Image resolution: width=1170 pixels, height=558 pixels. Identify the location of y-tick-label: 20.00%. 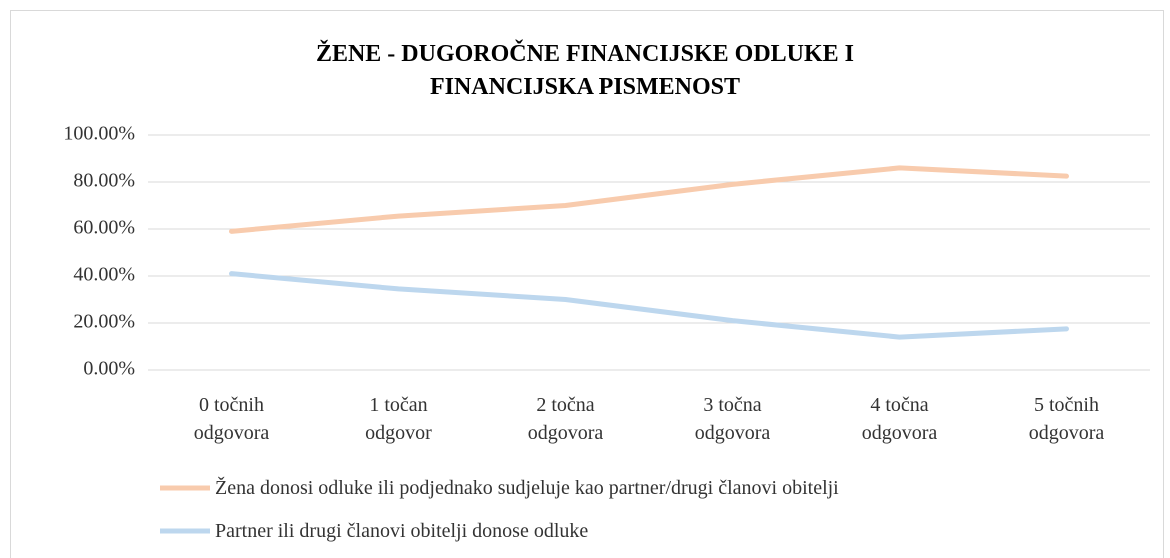
(104, 322).